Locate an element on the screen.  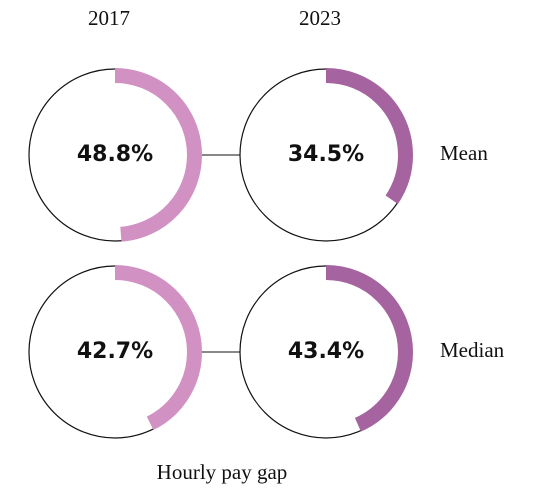
value-label: 42.7% is located at coordinates (115, 351).